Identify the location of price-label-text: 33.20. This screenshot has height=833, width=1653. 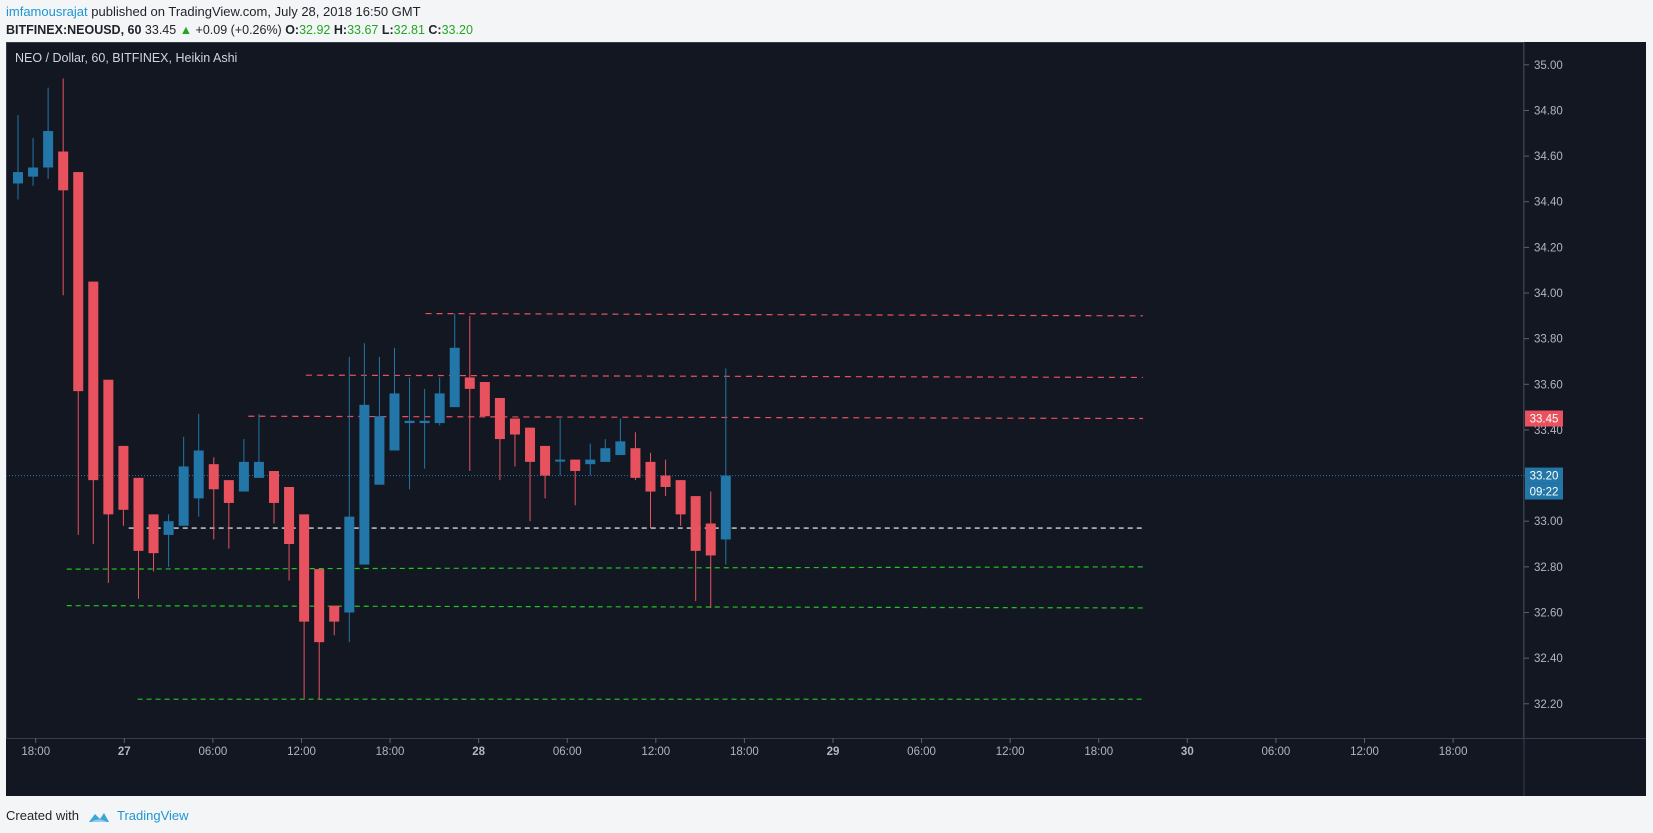
(1544, 477).